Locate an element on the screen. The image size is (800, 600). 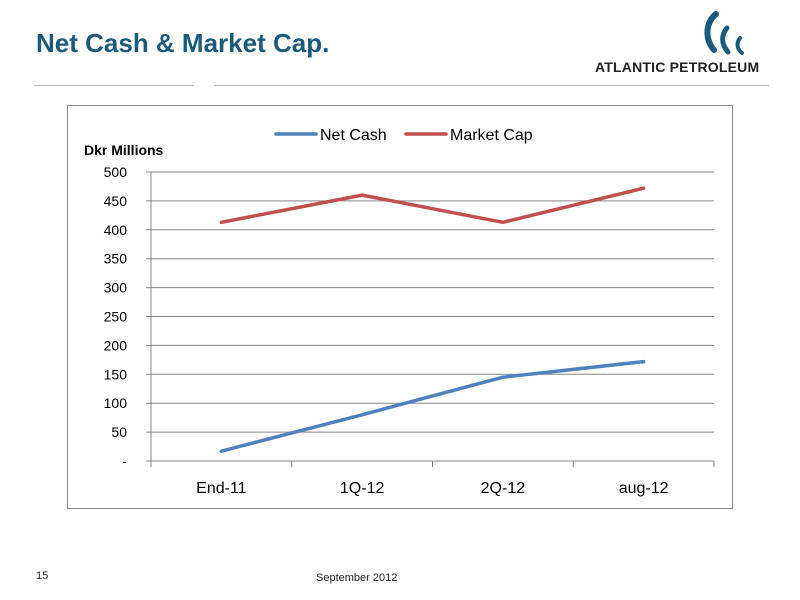
y-axis-label: Dkr Millions is located at coordinates (124, 150).